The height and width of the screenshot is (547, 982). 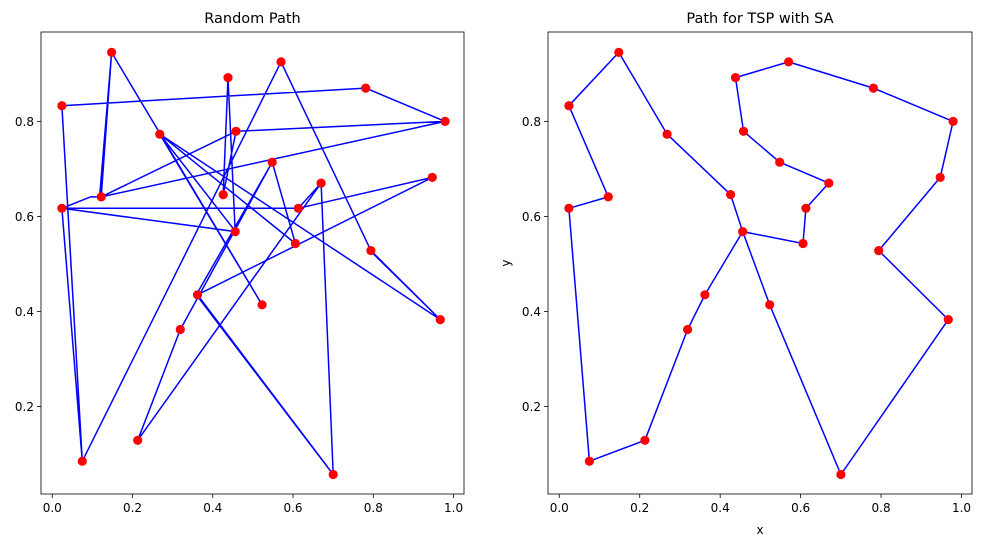 What do you see at coordinates (759, 530) in the screenshot?
I see `x-axis-label: x` at bounding box center [759, 530].